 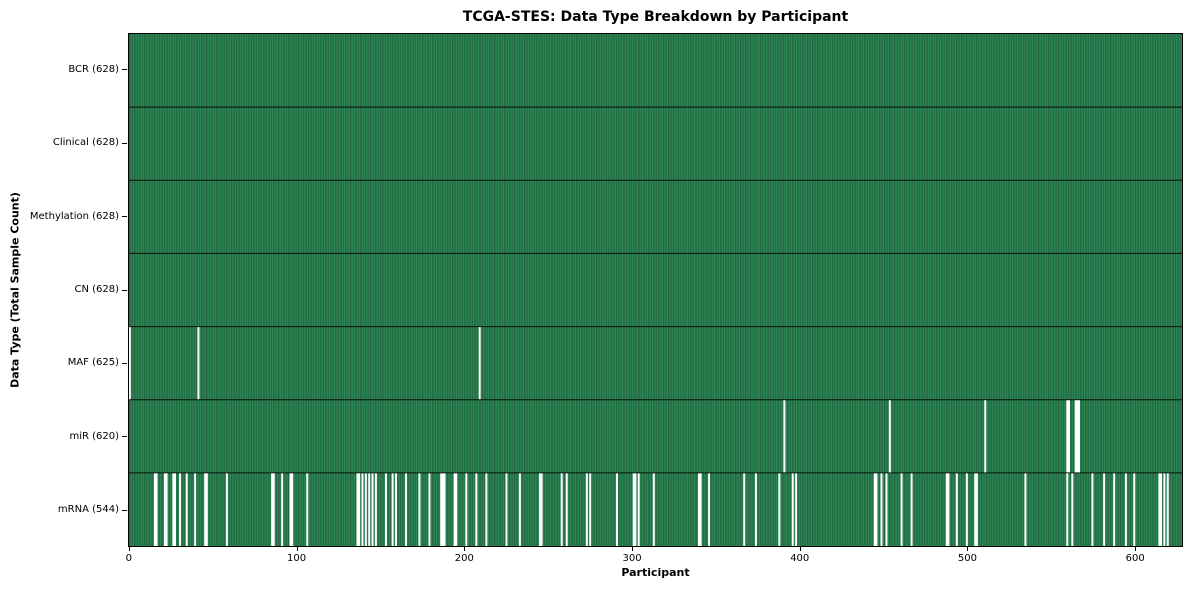 What do you see at coordinates (93, 69) in the screenshot?
I see `y-tick-label-bcr: BCR (628)` at bounding box center [93, 69].